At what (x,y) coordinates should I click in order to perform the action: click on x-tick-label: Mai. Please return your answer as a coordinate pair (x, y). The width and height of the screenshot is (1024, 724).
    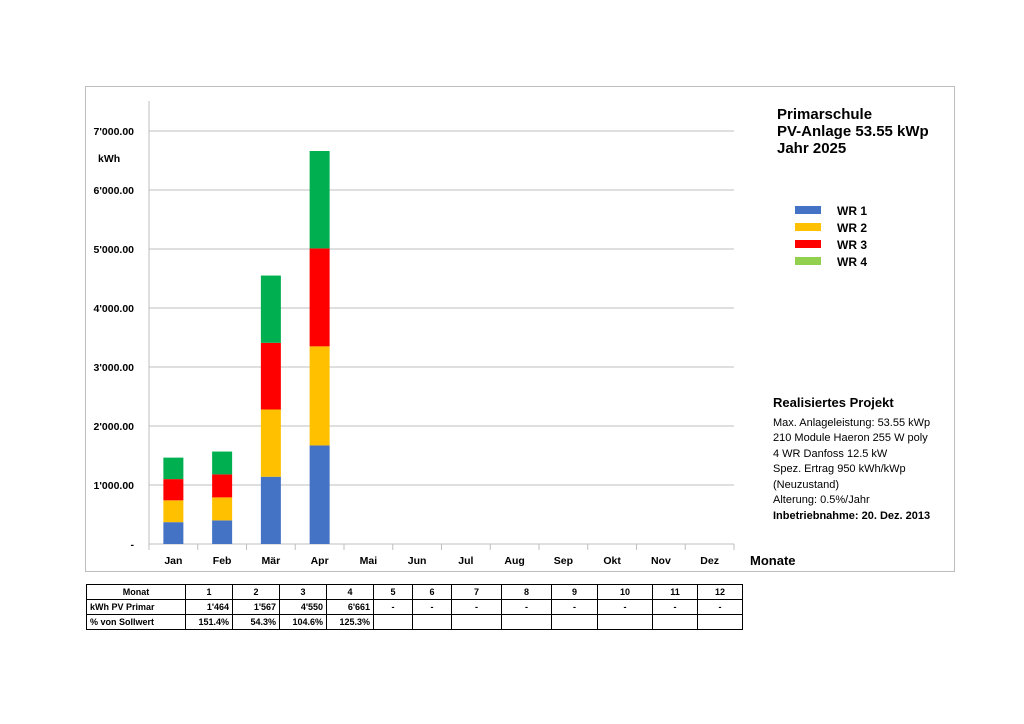
    Looking at the image, I should click on (369, 561).